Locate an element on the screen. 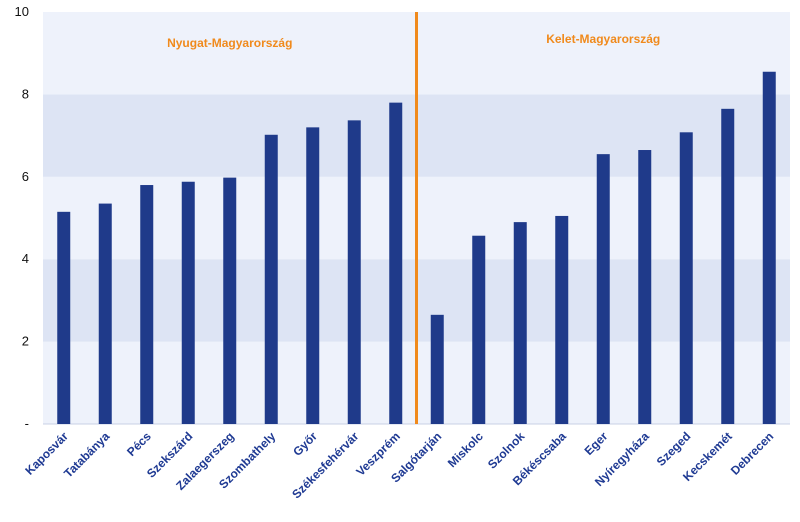 This screenshot has height=522, width=800. y-tick-label: 8 is located at coordinates (25, 93).